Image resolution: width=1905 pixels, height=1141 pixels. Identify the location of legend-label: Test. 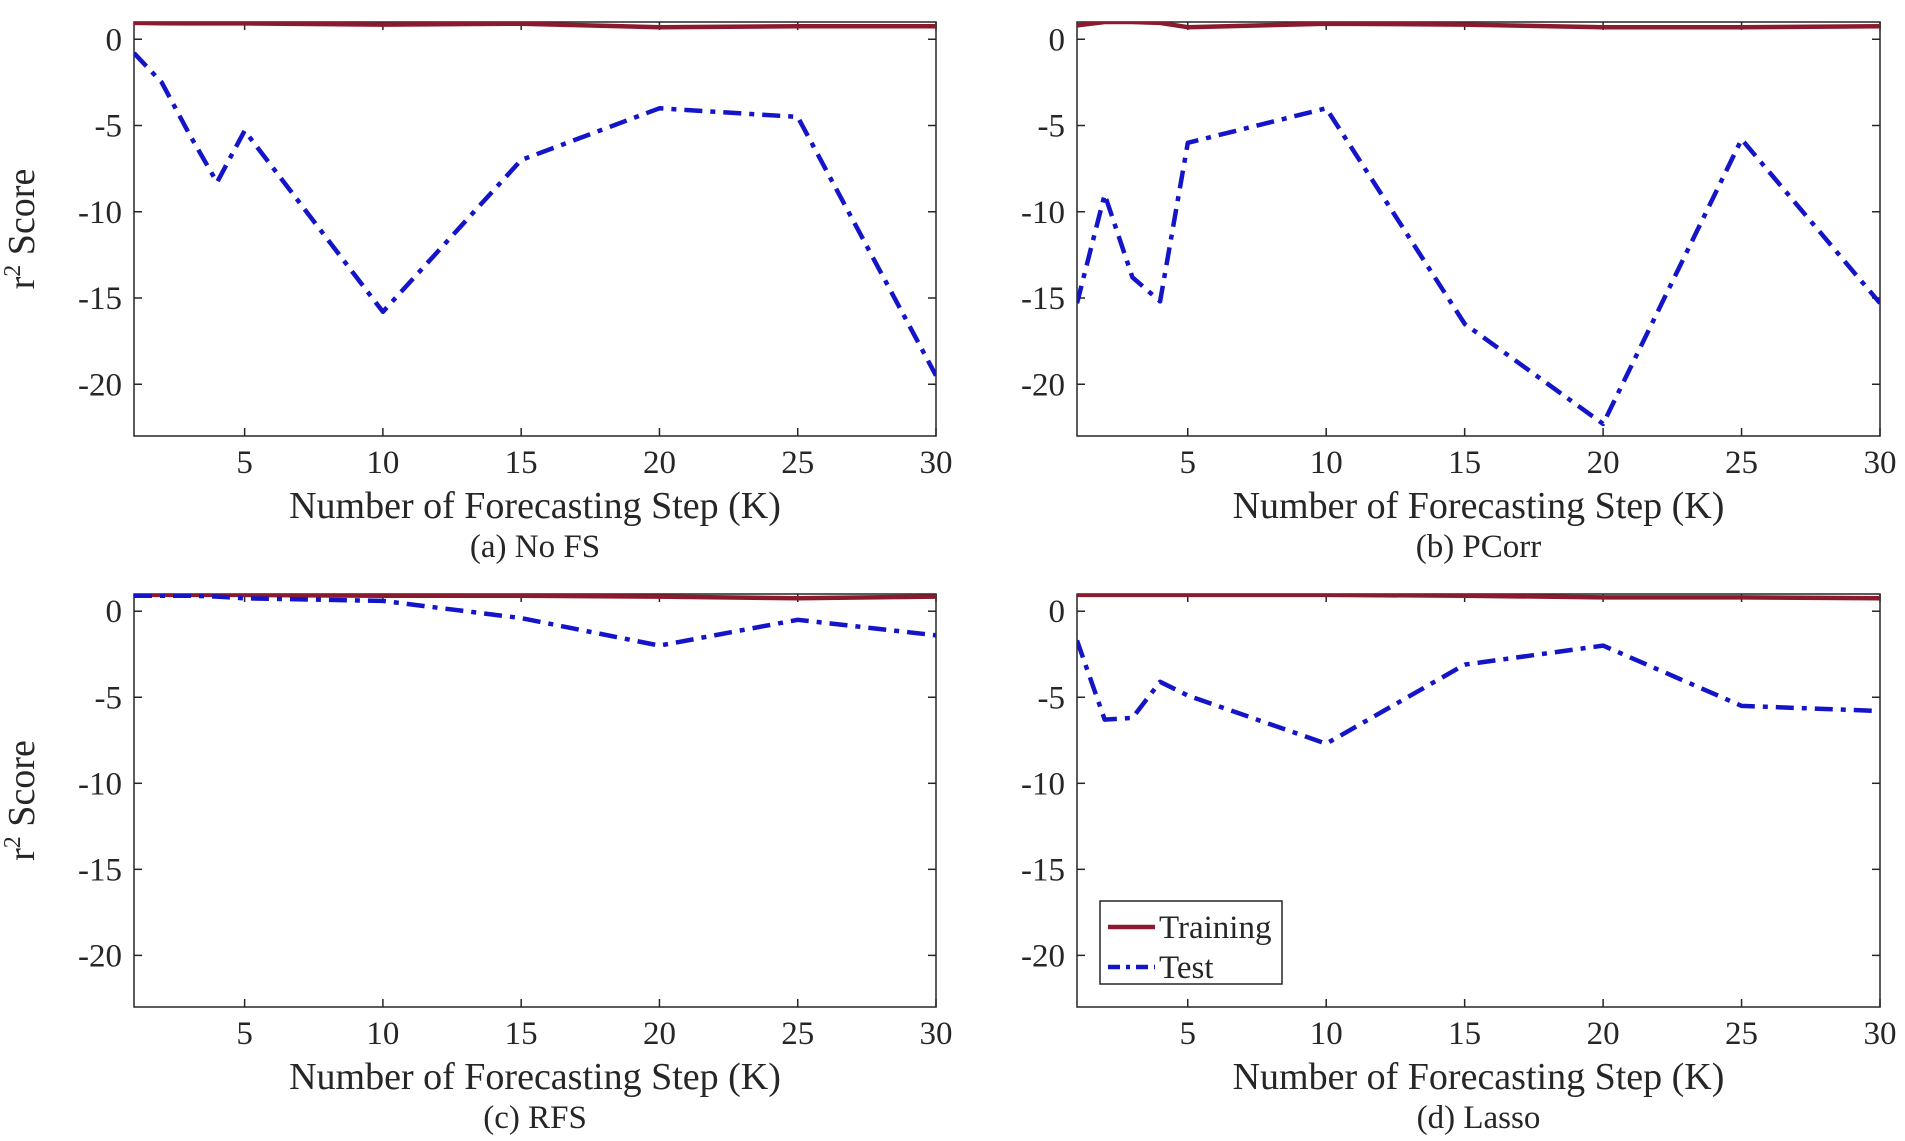
(1186, 968).